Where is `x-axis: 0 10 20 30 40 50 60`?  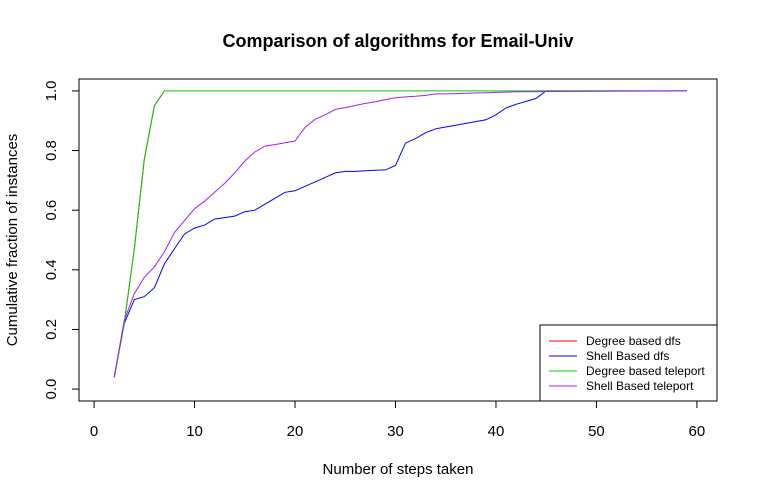 x-axis: 0 10 20 30 40 50 60 is located at coordinates (398, 420).